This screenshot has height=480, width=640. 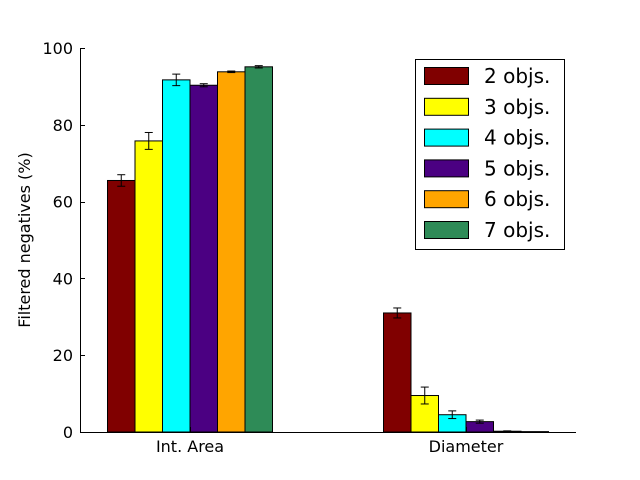 What do you see at coordinates (63, 278) in the screenshot?
I see `y-tick-label: 40` at bounding box center [63, 278].